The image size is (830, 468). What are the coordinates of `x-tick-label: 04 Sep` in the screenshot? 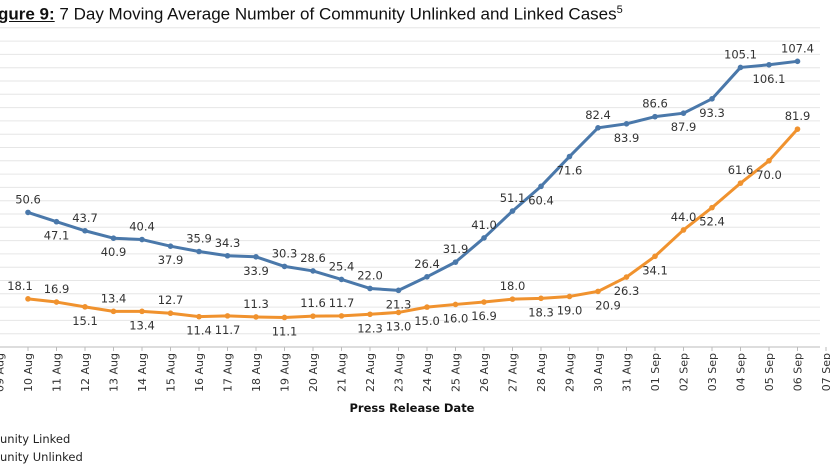 It's located at (741, 372).